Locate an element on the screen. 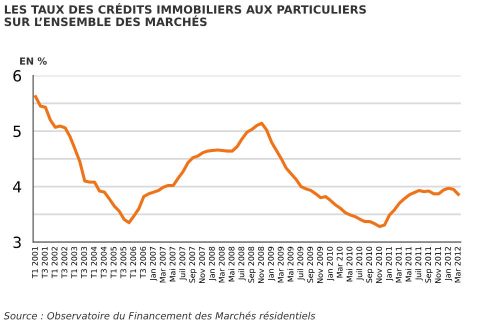  y-tick-label: 5 is located at coordinates (17, 132).